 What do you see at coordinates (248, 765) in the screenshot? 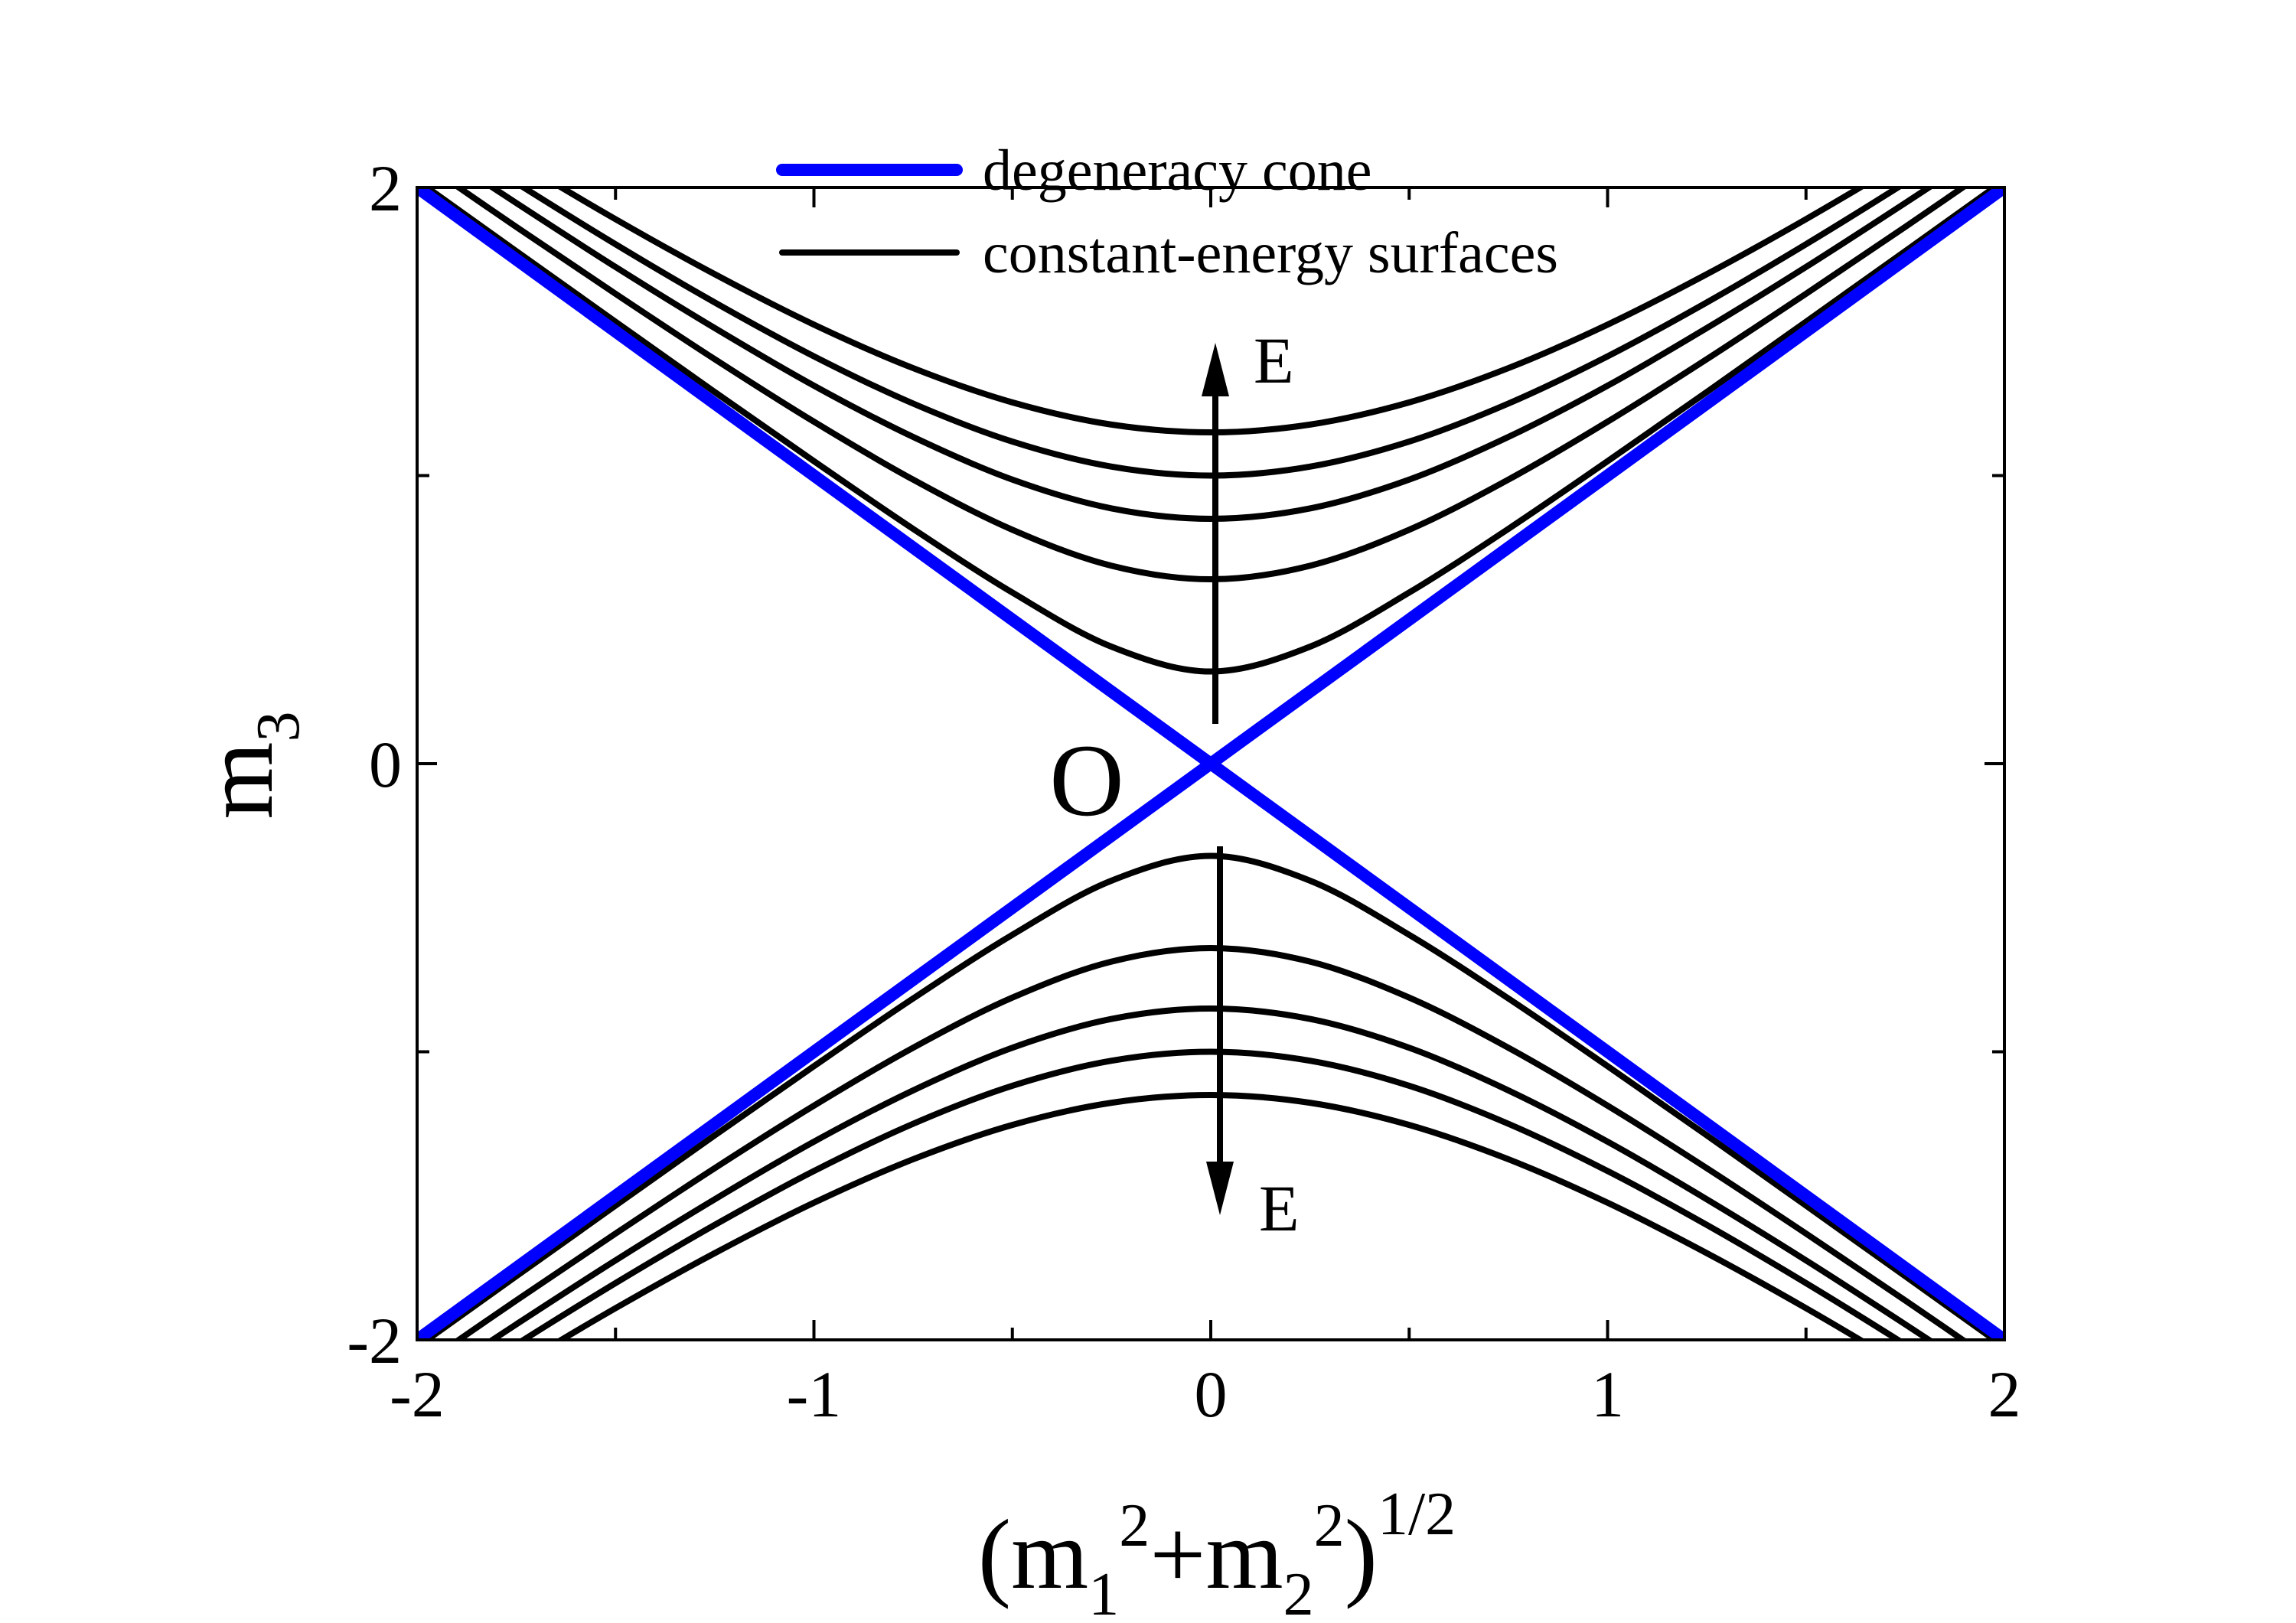
I see `y-axis-label: m3` at bounding box center [248, 765].